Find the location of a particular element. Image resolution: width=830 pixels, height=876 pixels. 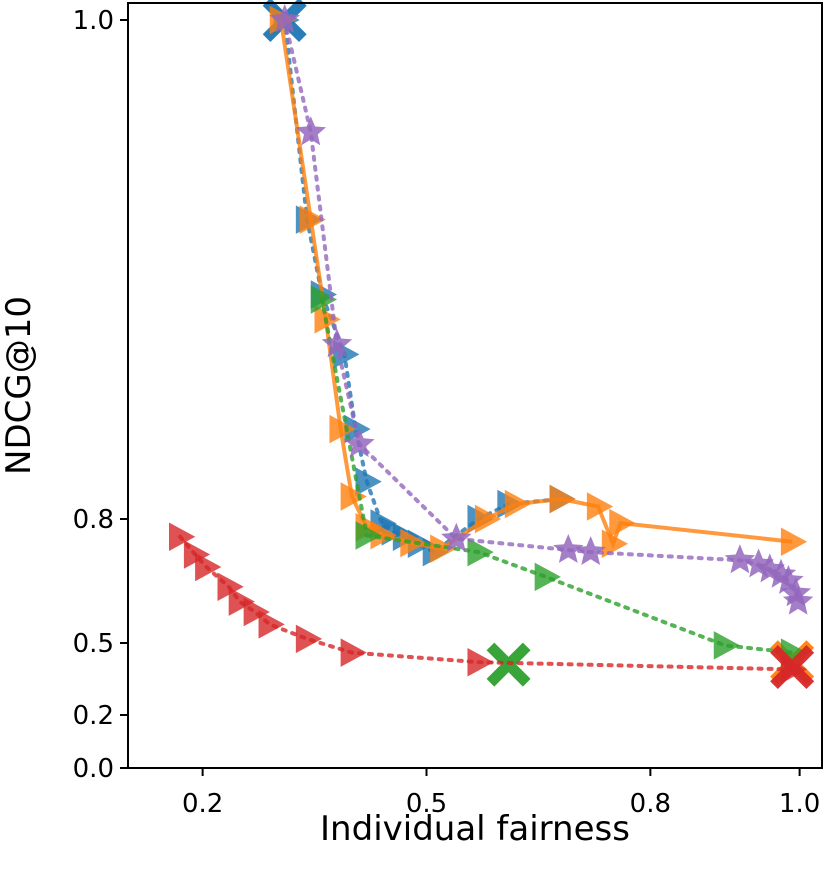

x-tick-label: 0.5 is located at coordinates (426, 804).